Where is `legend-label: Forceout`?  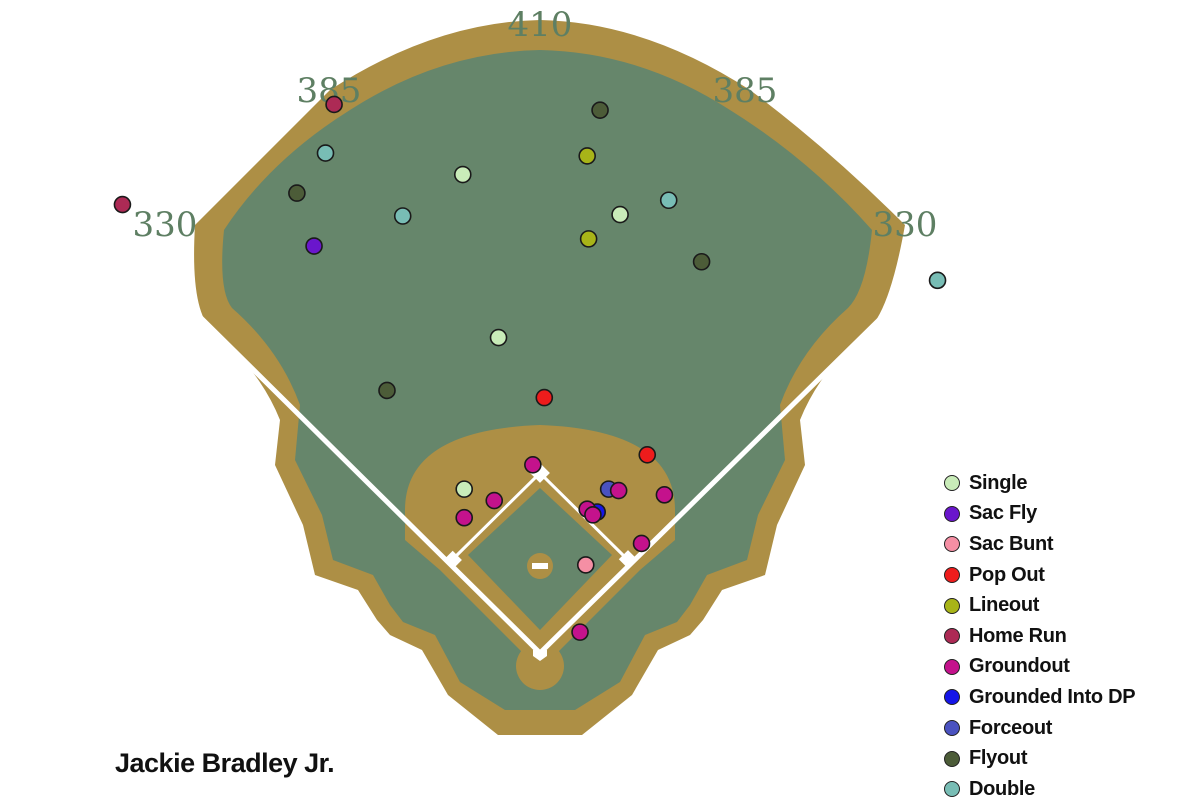
legend-label: Forceout is located at coordinates (1011, 727).